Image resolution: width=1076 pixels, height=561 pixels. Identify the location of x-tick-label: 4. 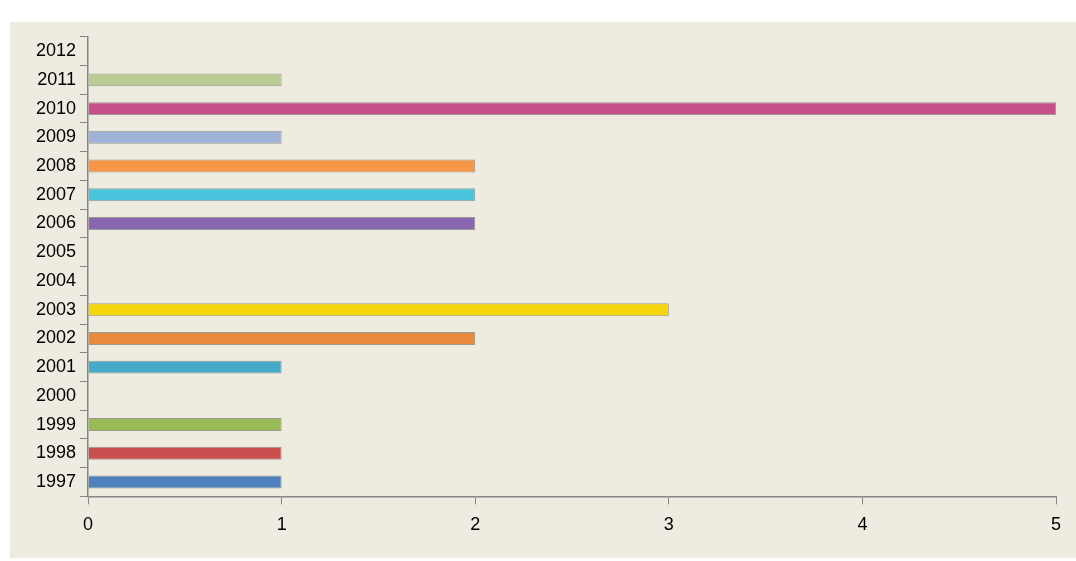
(862, 524).